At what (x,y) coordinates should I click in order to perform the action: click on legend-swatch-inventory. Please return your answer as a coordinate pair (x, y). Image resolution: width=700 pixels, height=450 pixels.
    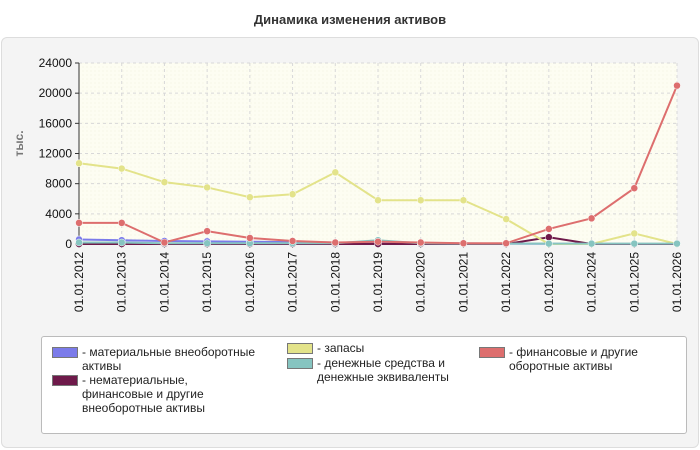
    Looking at the image, I should click on (300, 348).